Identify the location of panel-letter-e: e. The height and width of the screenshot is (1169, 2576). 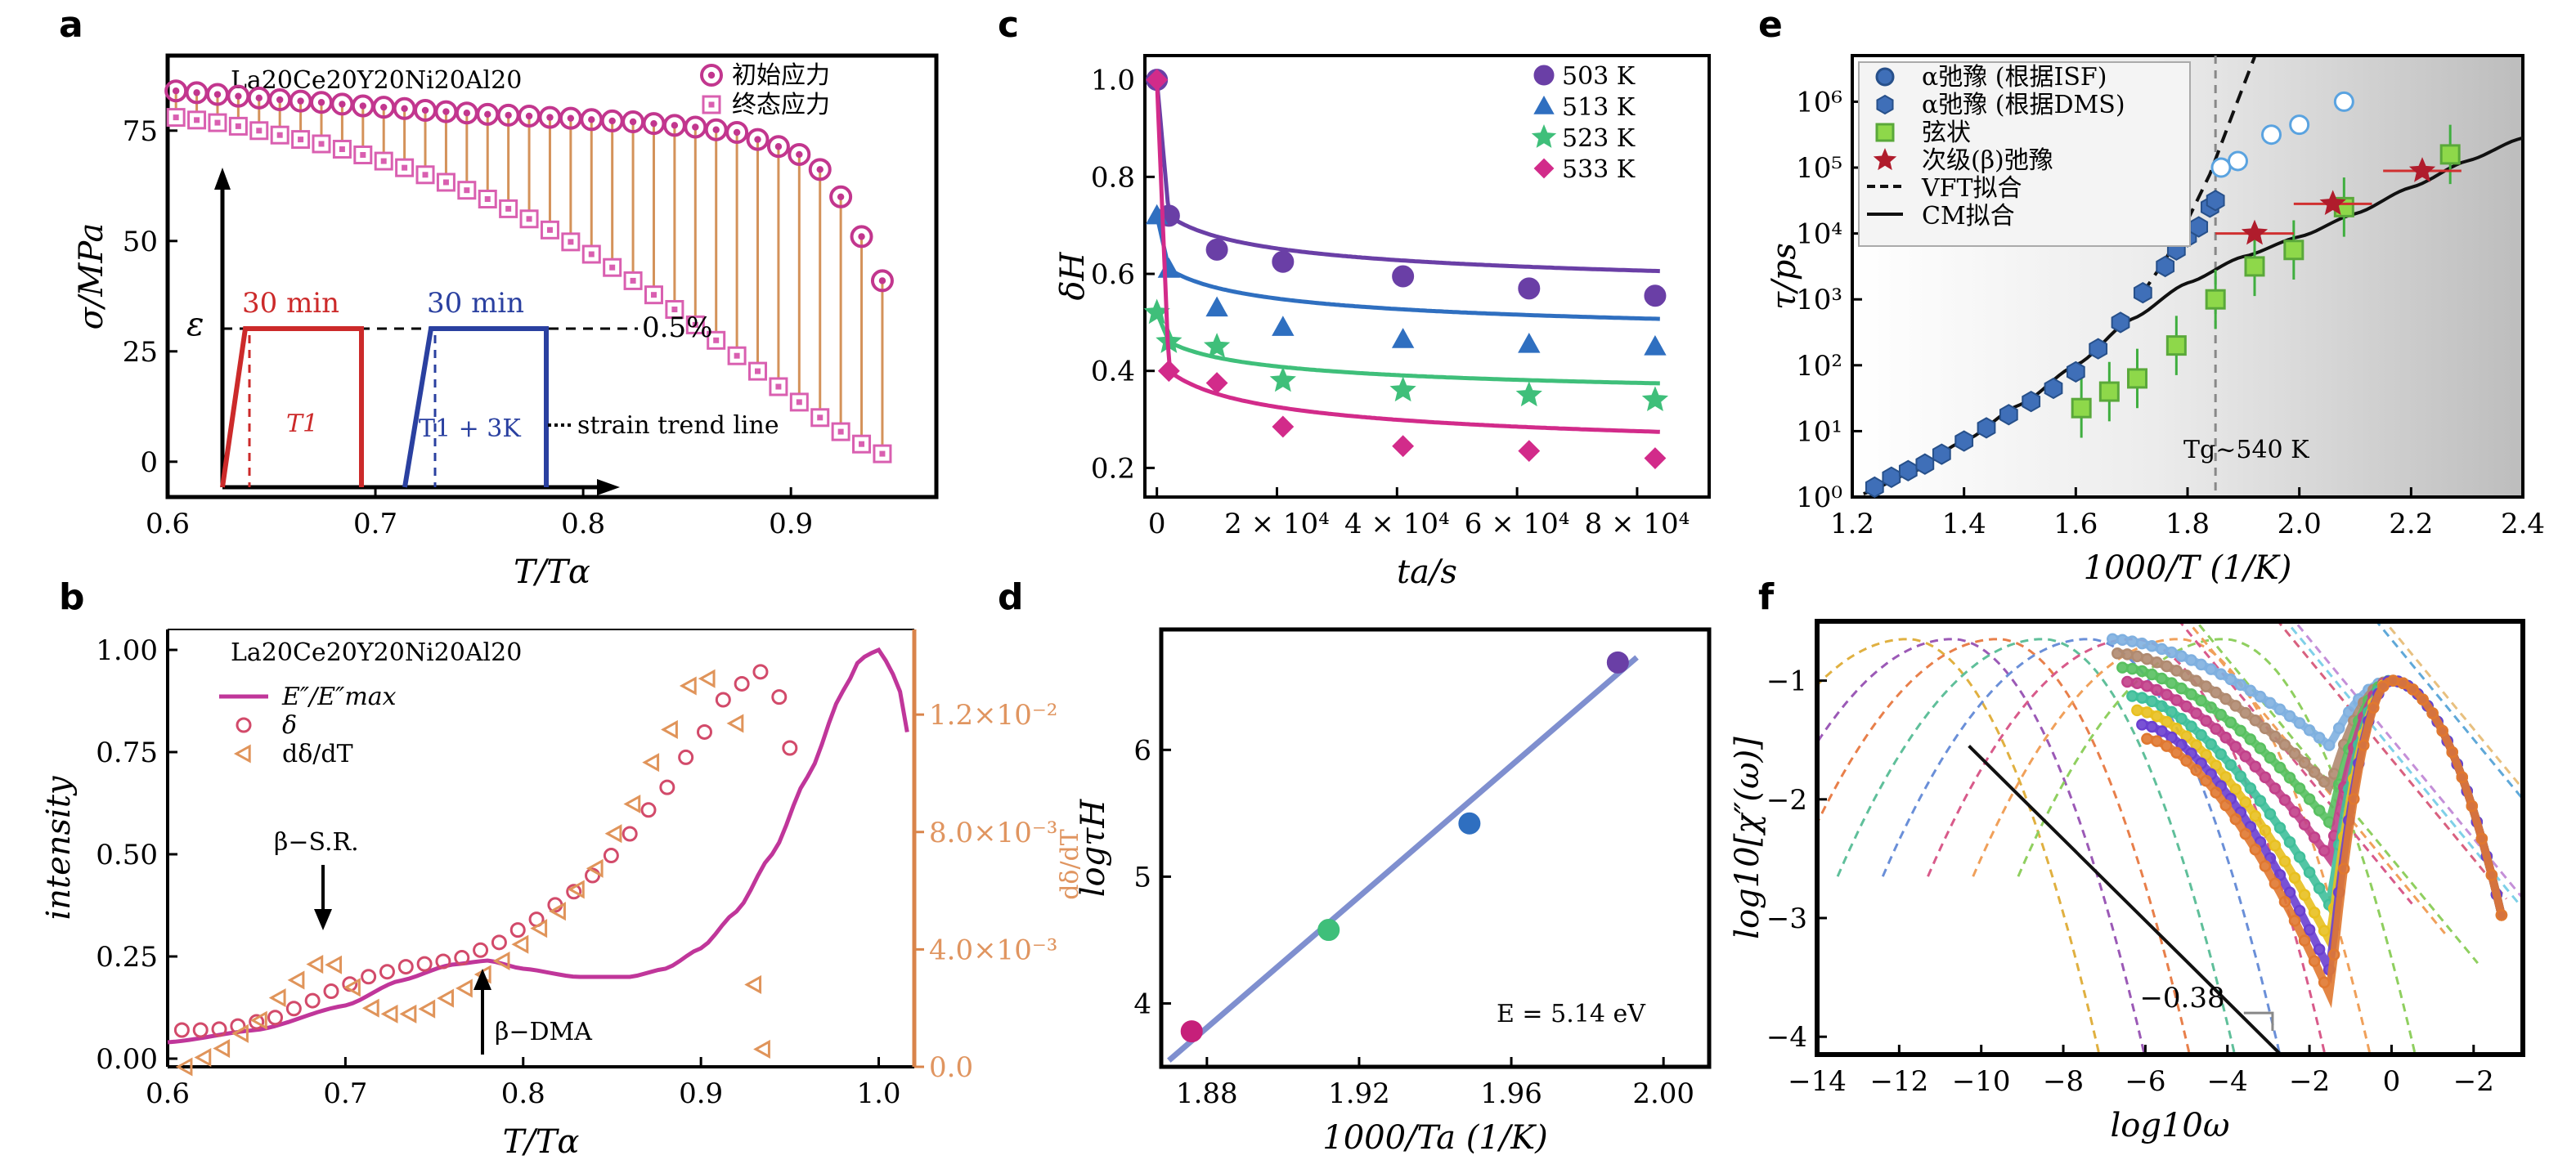
(1770, 25).